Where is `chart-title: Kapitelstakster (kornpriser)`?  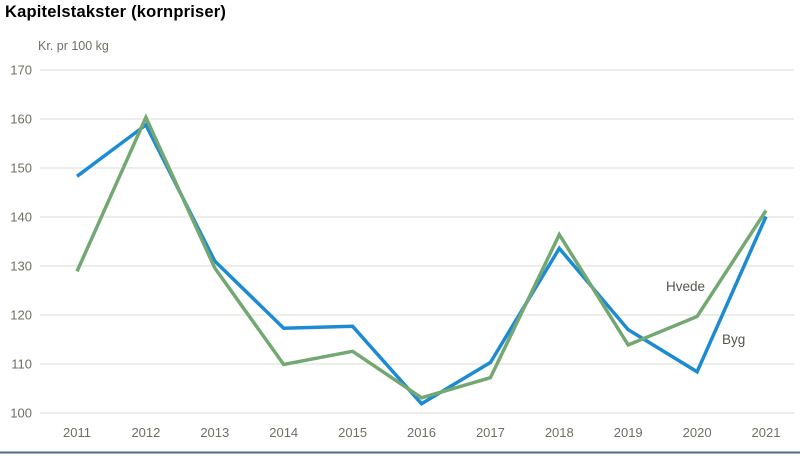
chart-title: Kapitelstakster (kornpriser) is located at coordinates (116, 12).